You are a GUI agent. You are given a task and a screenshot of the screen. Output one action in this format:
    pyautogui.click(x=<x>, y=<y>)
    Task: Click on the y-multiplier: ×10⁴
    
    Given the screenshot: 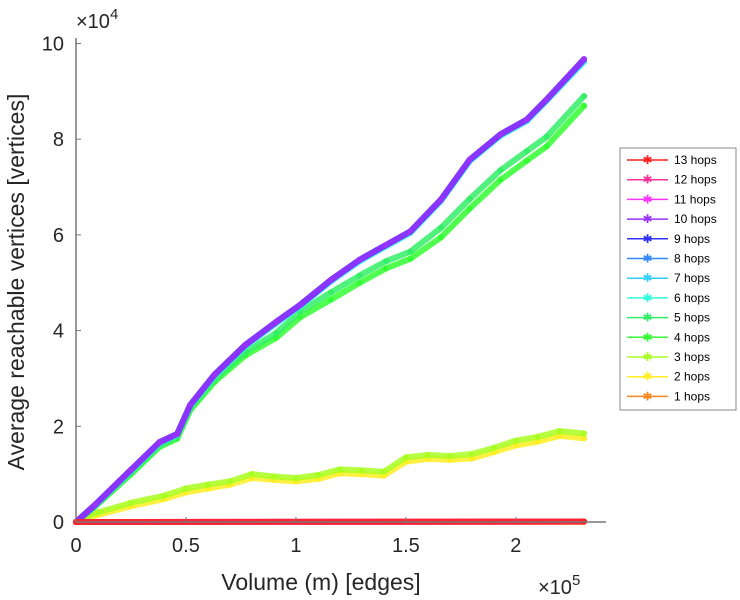 What is the action you would take?
    pyautogui.click(x=97, y=19)
    